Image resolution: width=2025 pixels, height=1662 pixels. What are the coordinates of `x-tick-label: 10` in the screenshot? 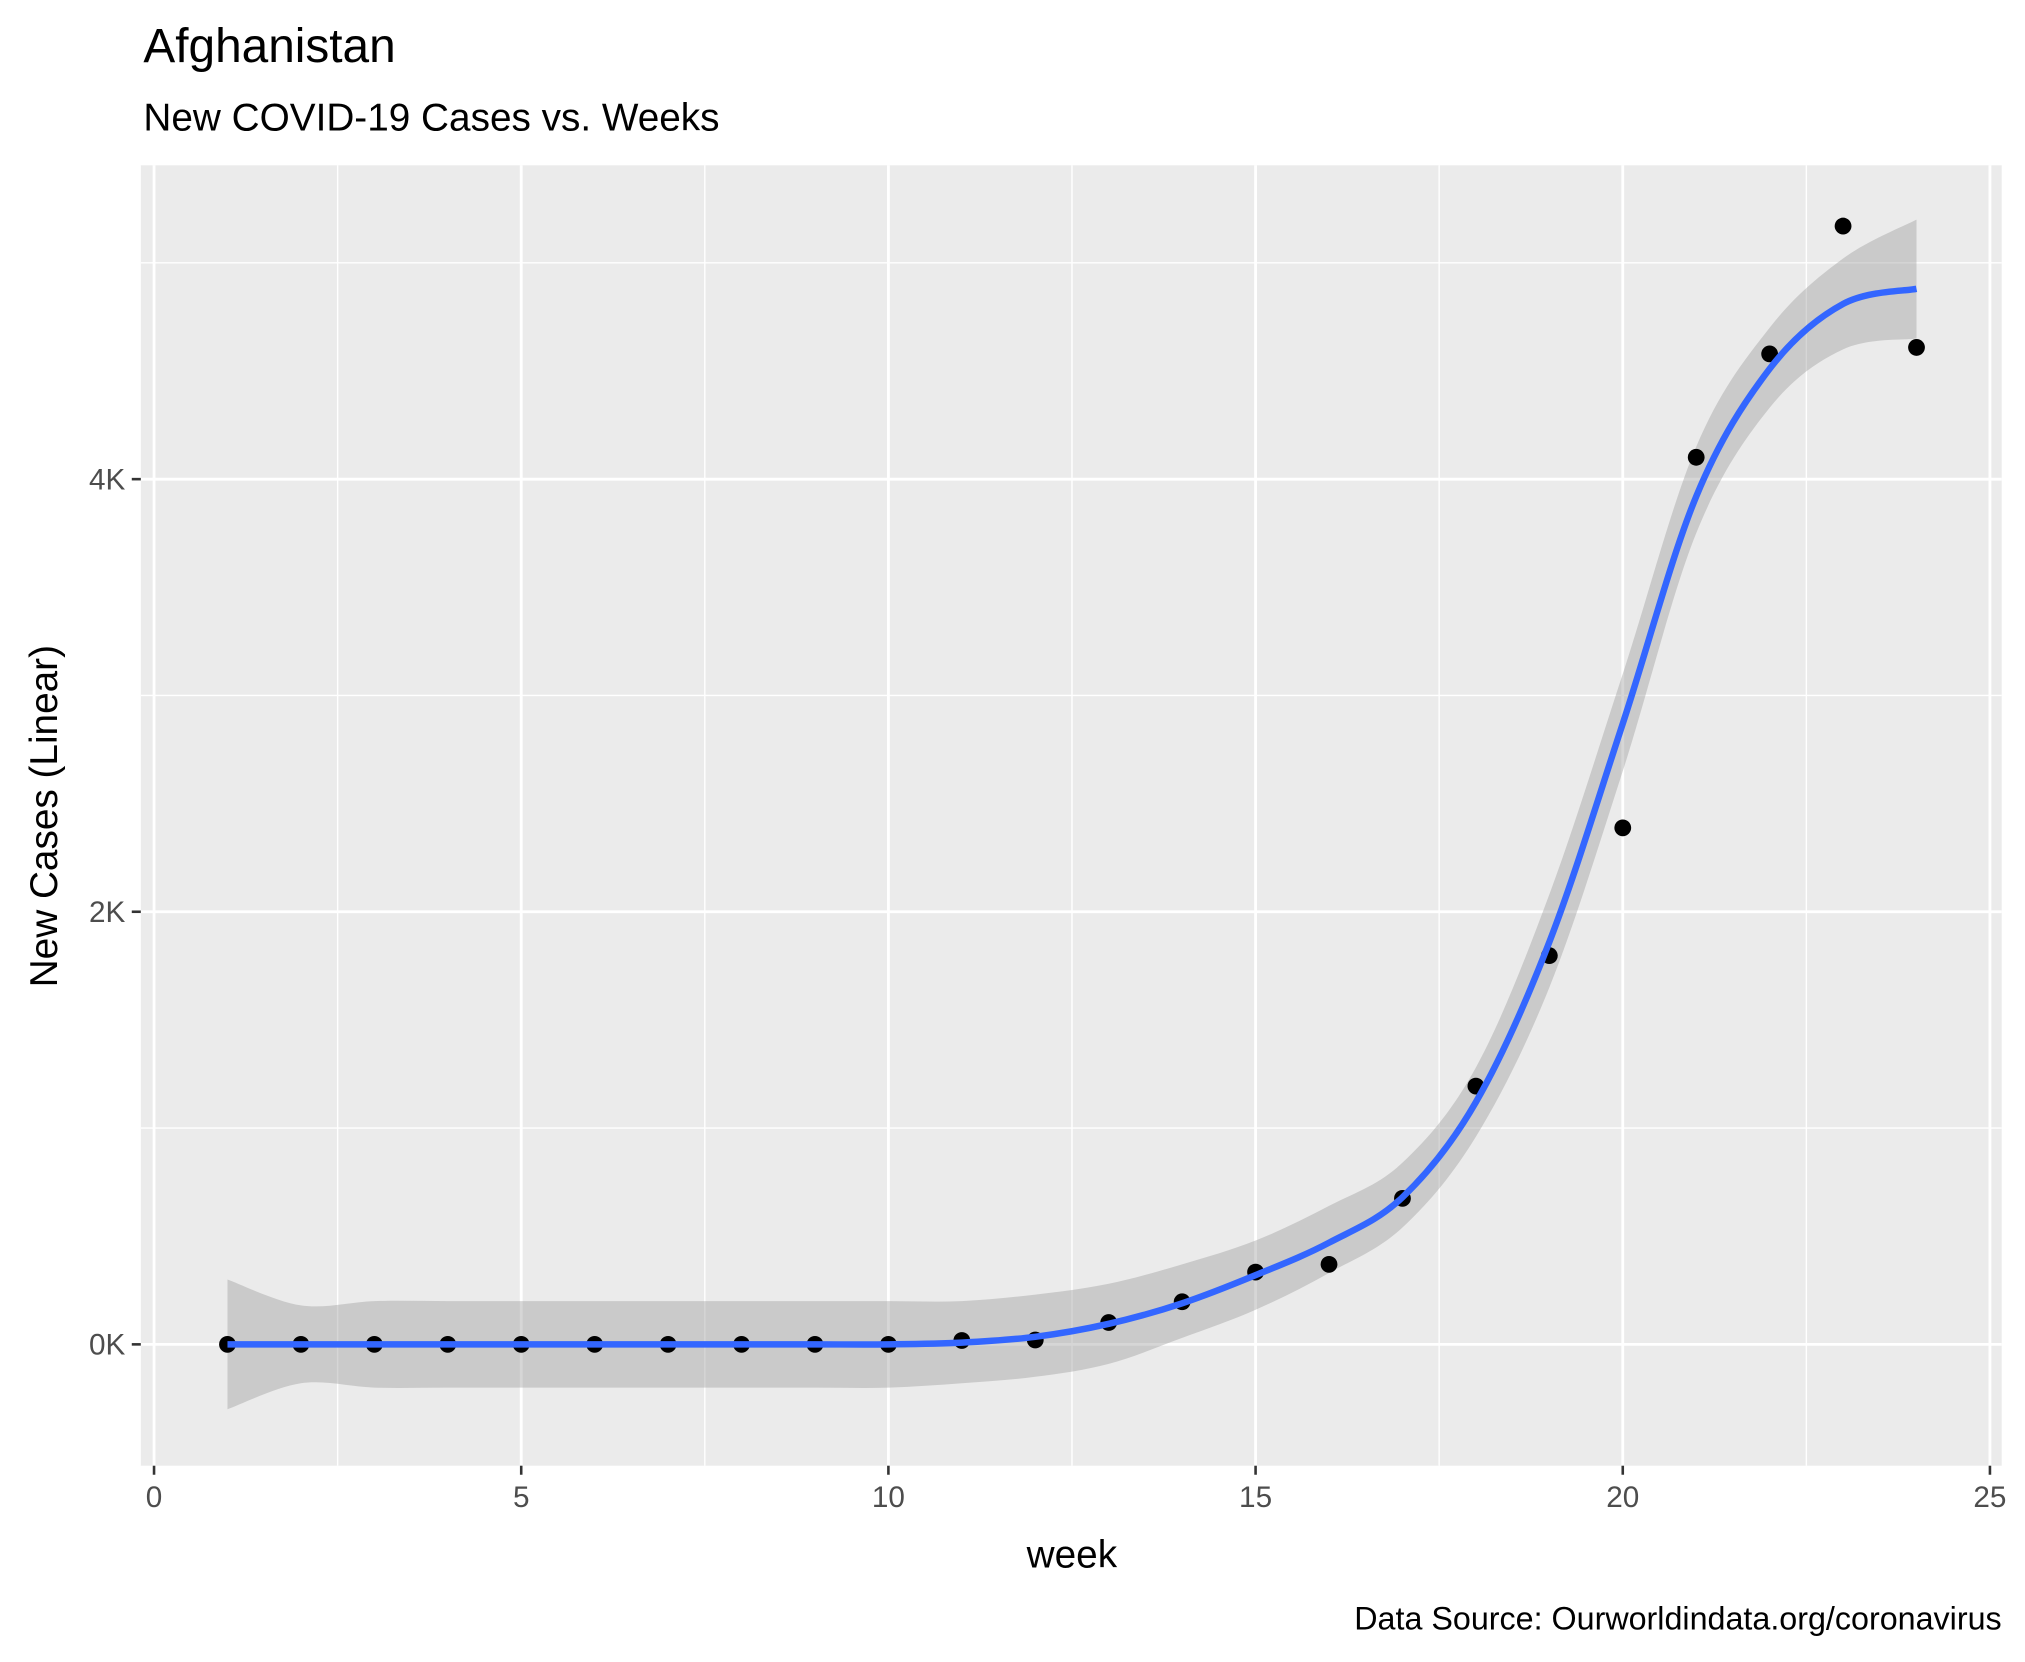 It's located at (888, 1497).